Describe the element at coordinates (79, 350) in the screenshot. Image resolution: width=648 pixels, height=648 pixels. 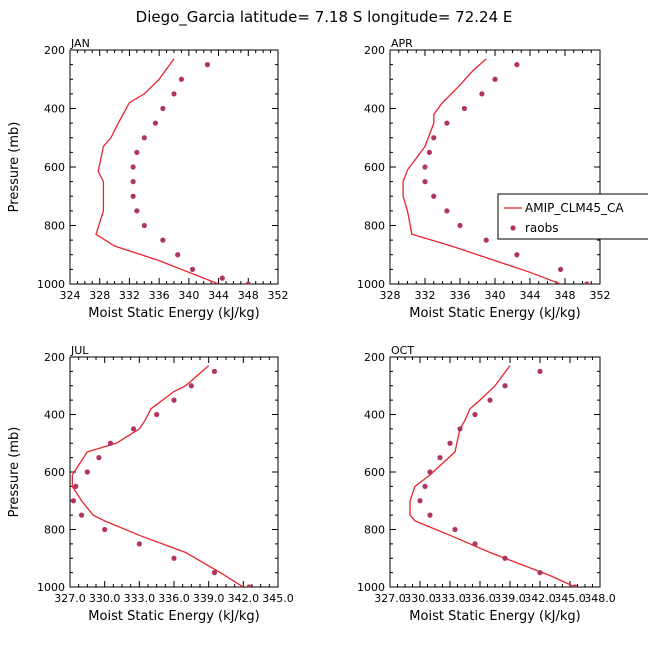
I see `panel-label: JUL` at that location.